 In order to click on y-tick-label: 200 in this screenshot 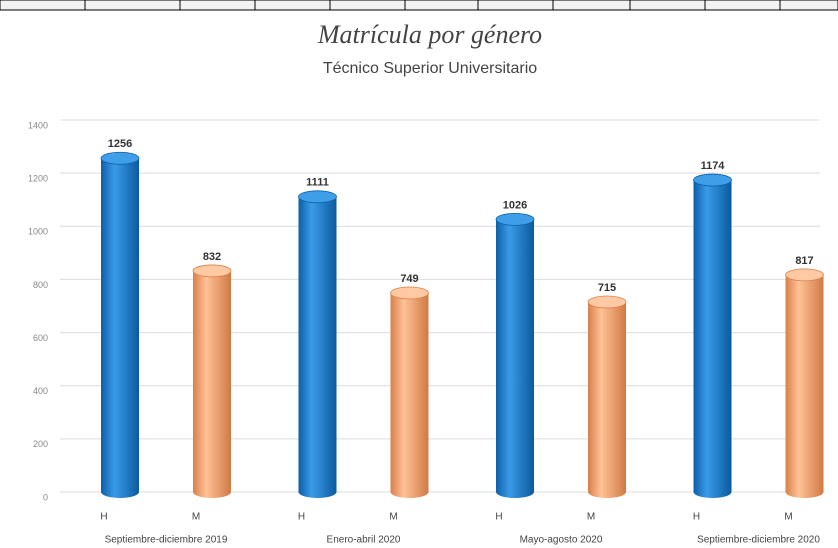, I will do `click(40, 444)`.